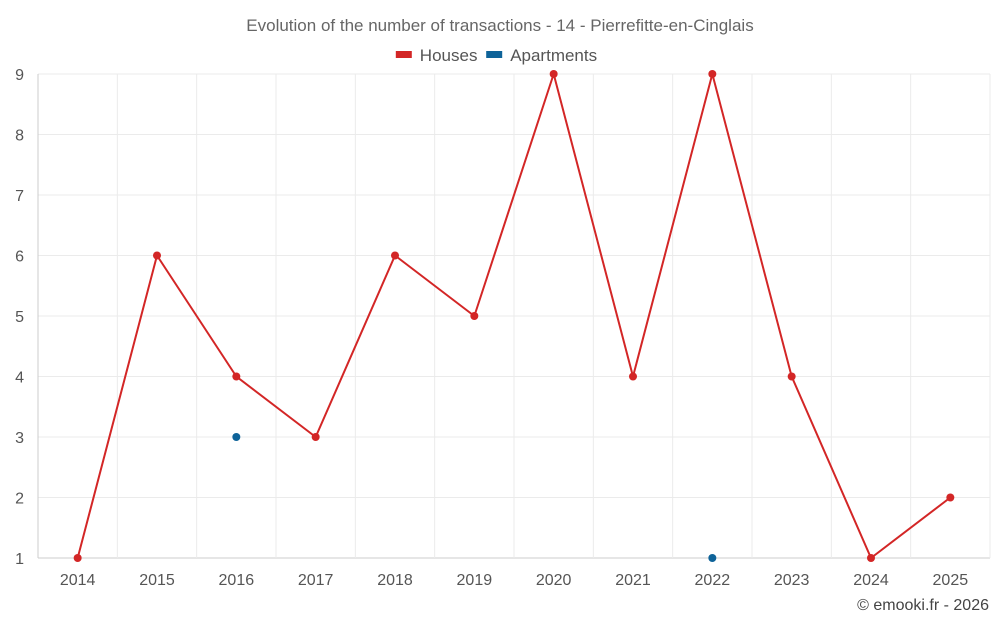  I want to click on y-tick-label: 8, so click(19, 136).